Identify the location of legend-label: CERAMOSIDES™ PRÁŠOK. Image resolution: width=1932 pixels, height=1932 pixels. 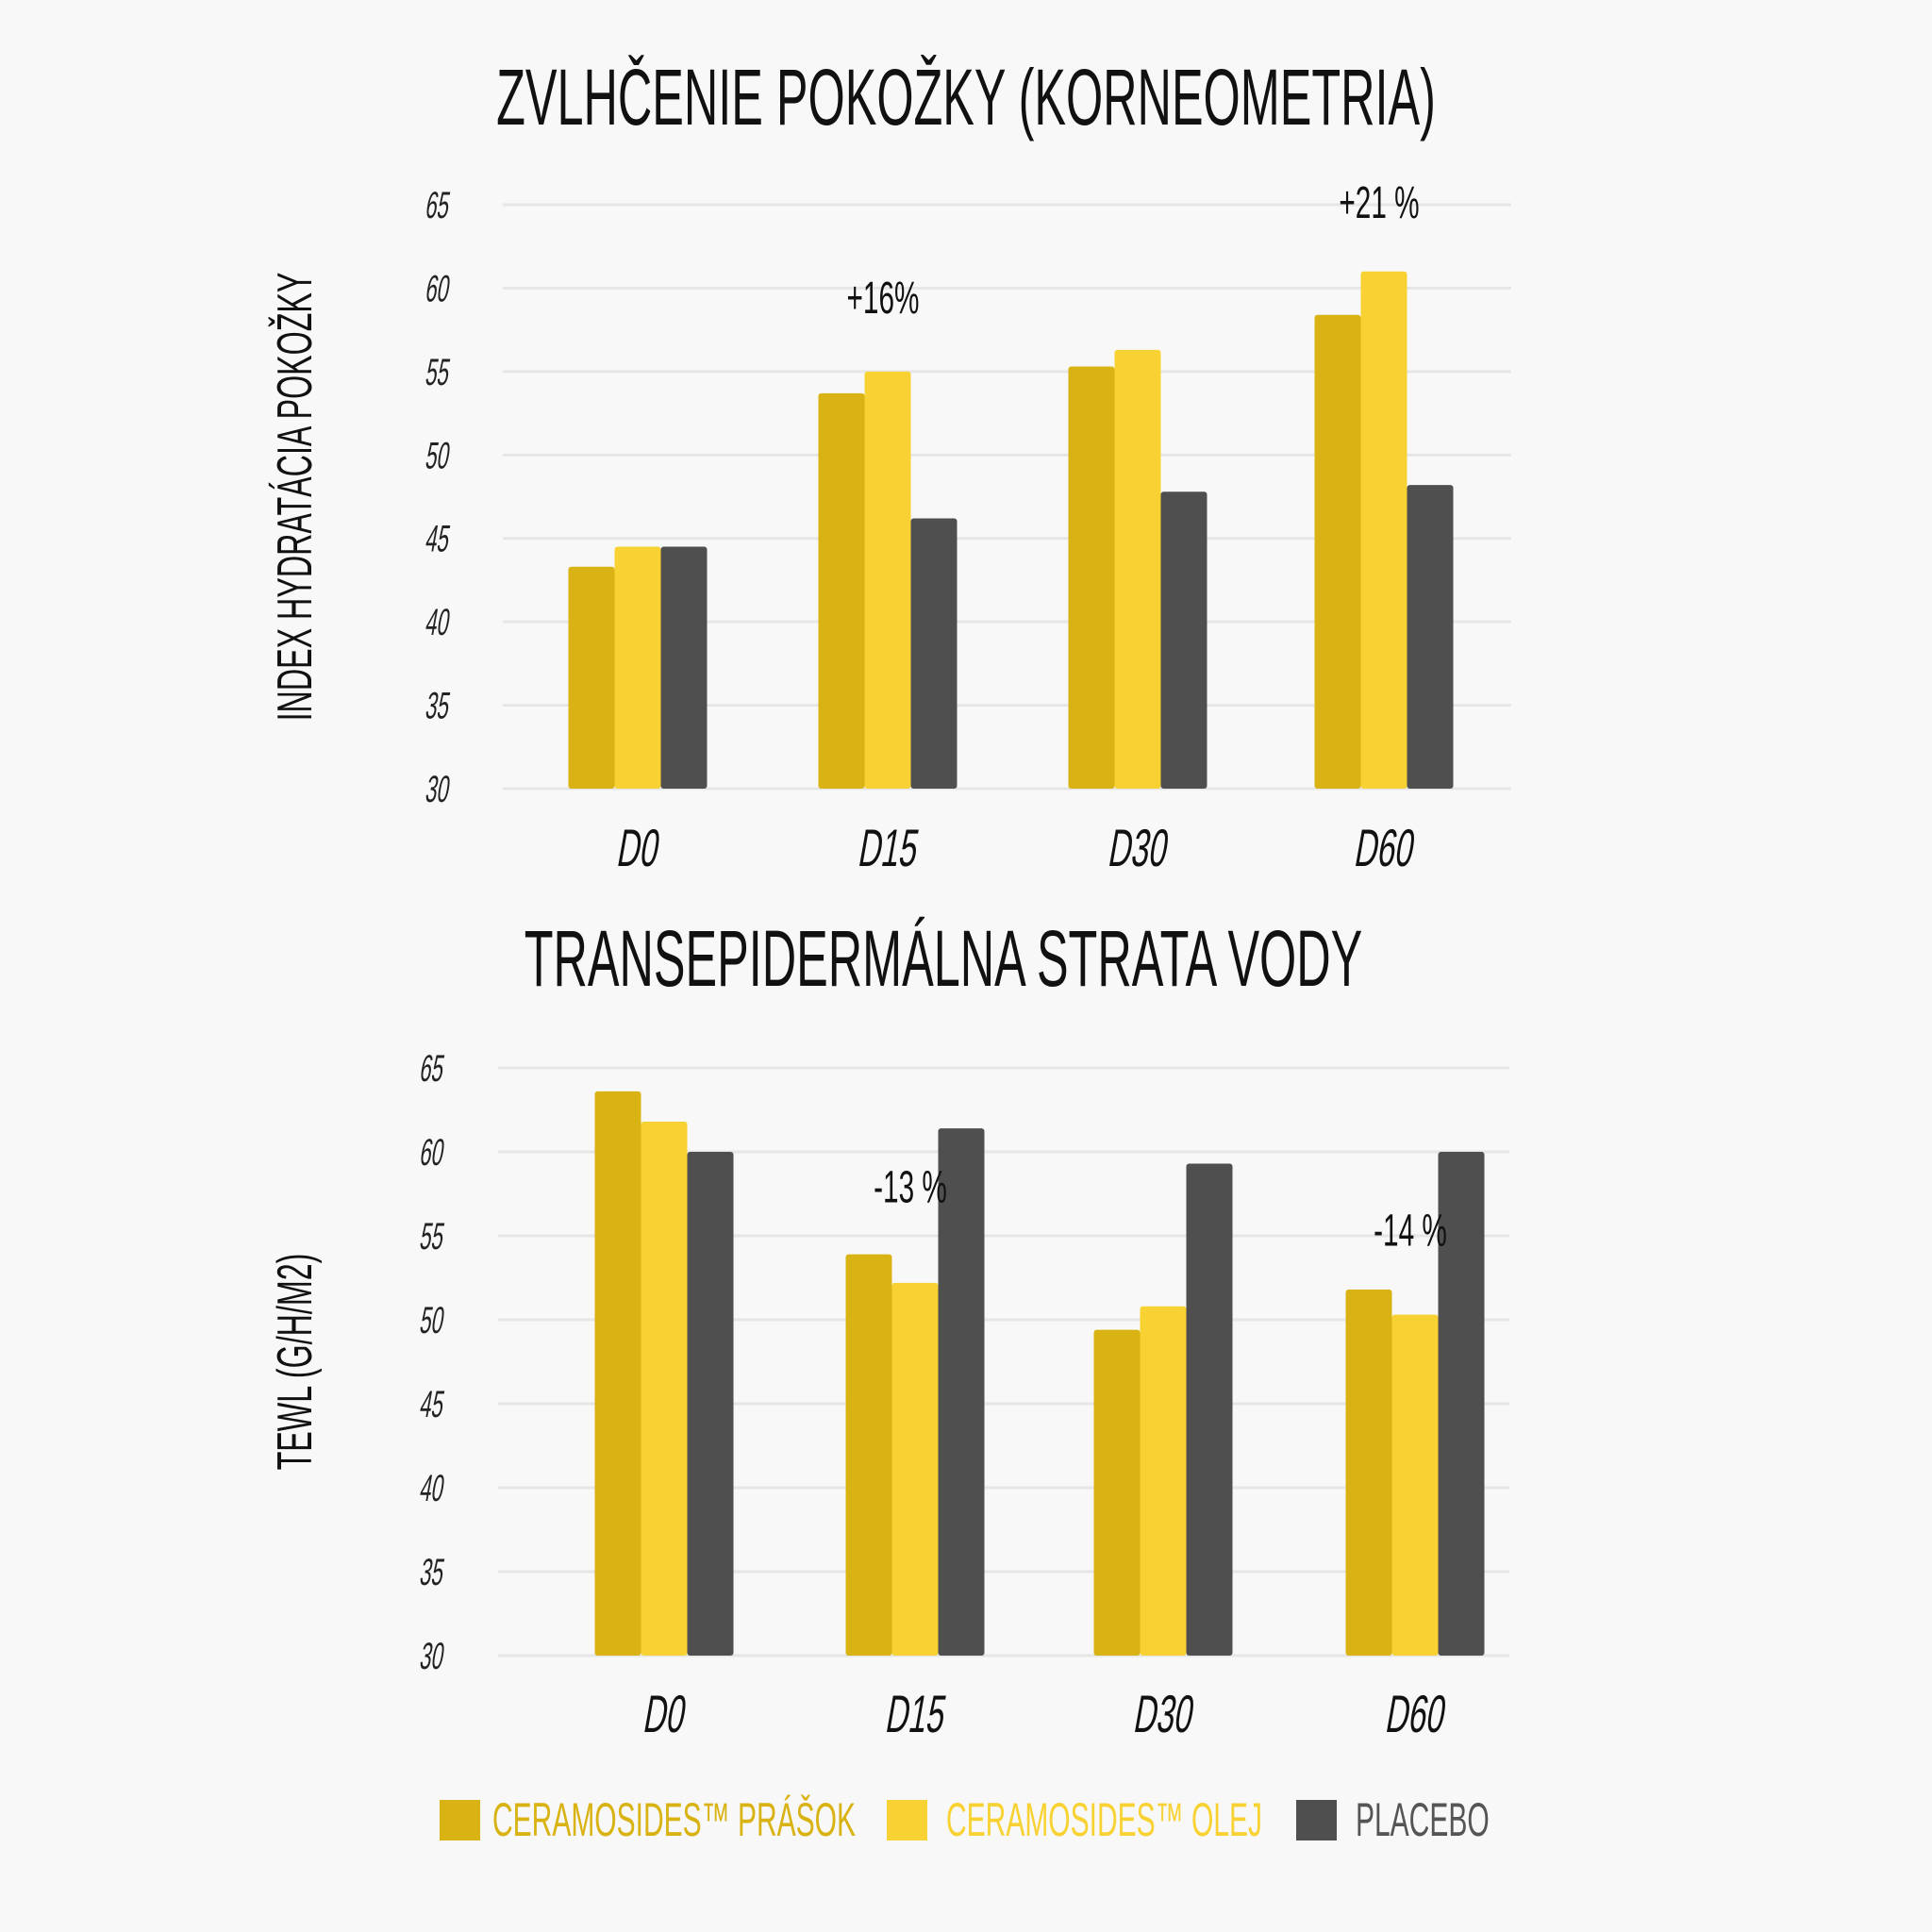
(674, 1819).